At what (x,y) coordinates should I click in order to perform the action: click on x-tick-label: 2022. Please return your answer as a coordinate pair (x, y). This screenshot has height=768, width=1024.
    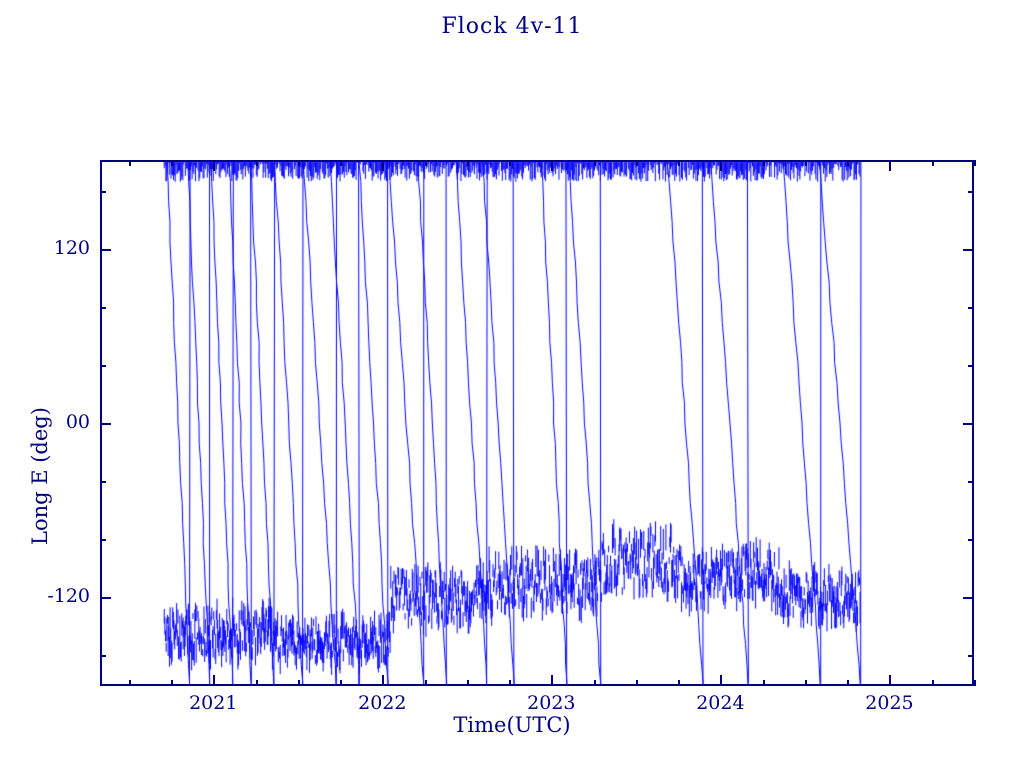
    Looking at the image, I should click on (382, 703).